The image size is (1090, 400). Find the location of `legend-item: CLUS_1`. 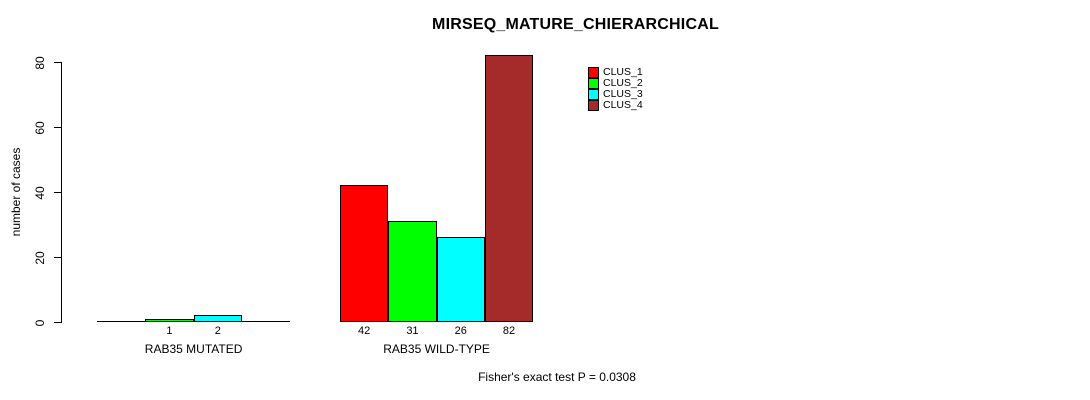

legend-item: CLUS_1 is located at coordinates (615, 72).